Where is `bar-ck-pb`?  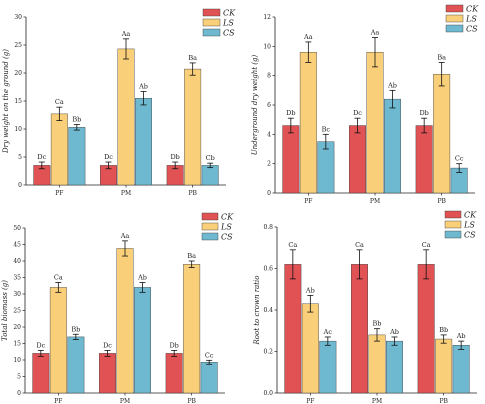 bar-ck-pb is located at coordinates (424, 159).